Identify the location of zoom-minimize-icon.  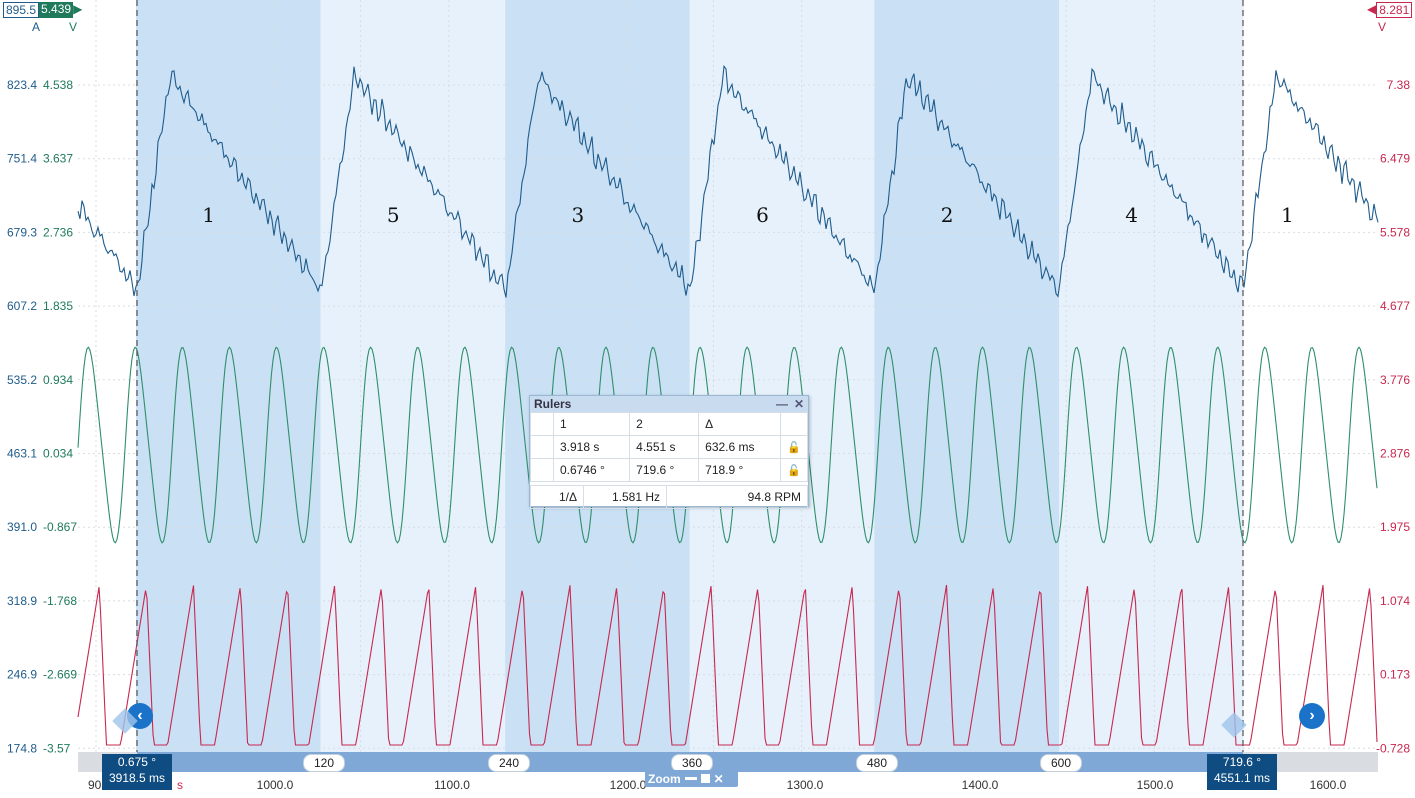
(690, 778).